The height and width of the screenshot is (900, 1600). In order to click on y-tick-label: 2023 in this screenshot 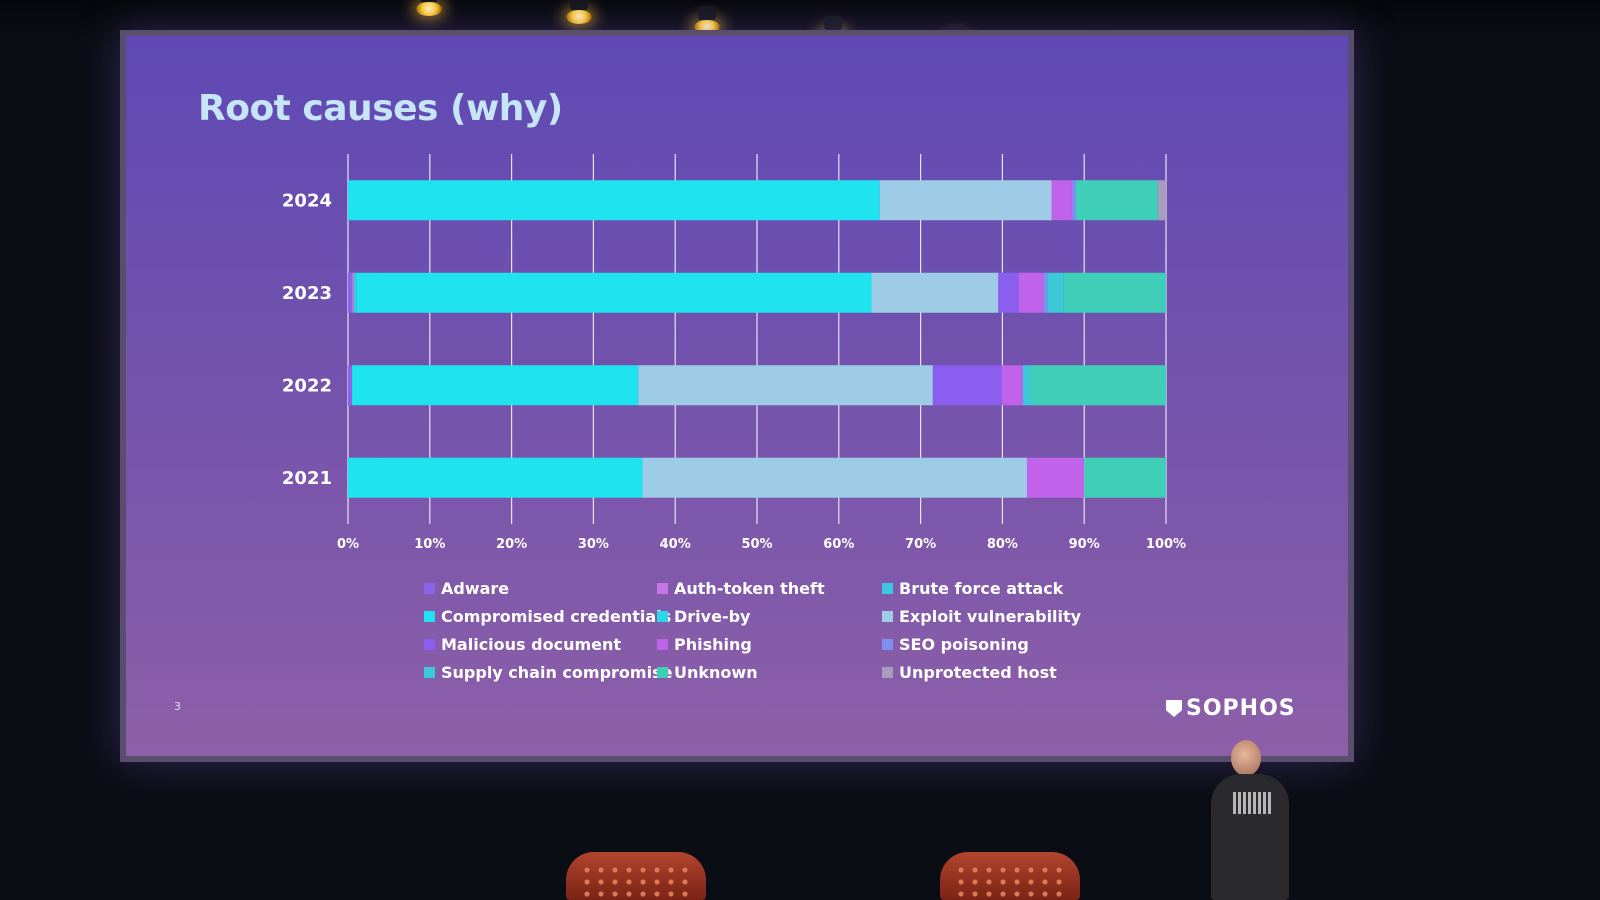, I will do `click(307, 293)`.